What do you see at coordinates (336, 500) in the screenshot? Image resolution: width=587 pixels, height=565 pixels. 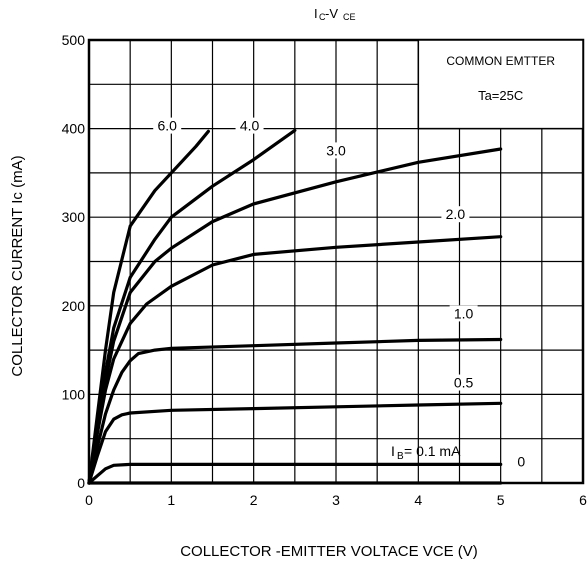 I see `x-tick-label: 3` at bounding box center [336, 500].